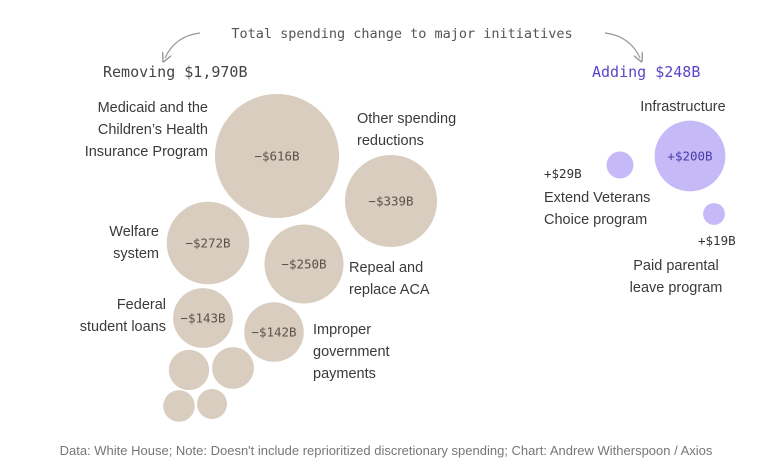 Image resolution: width=772 pixels, height=464 pixels. What do you see at coordinates (342, 330) in the screenshot?
I see `removing-category-label-6-line-1: Improper` at bounding box center [342, 330].